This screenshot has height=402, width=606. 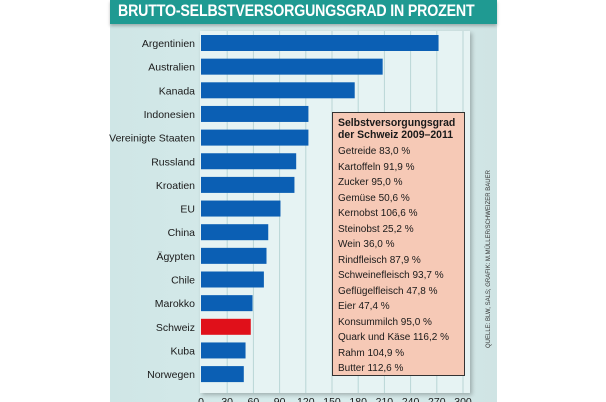 What do you see at coordinates (223, 350) in the screenshot?
I see `bar-kuba` at bounding box center [223, 350].